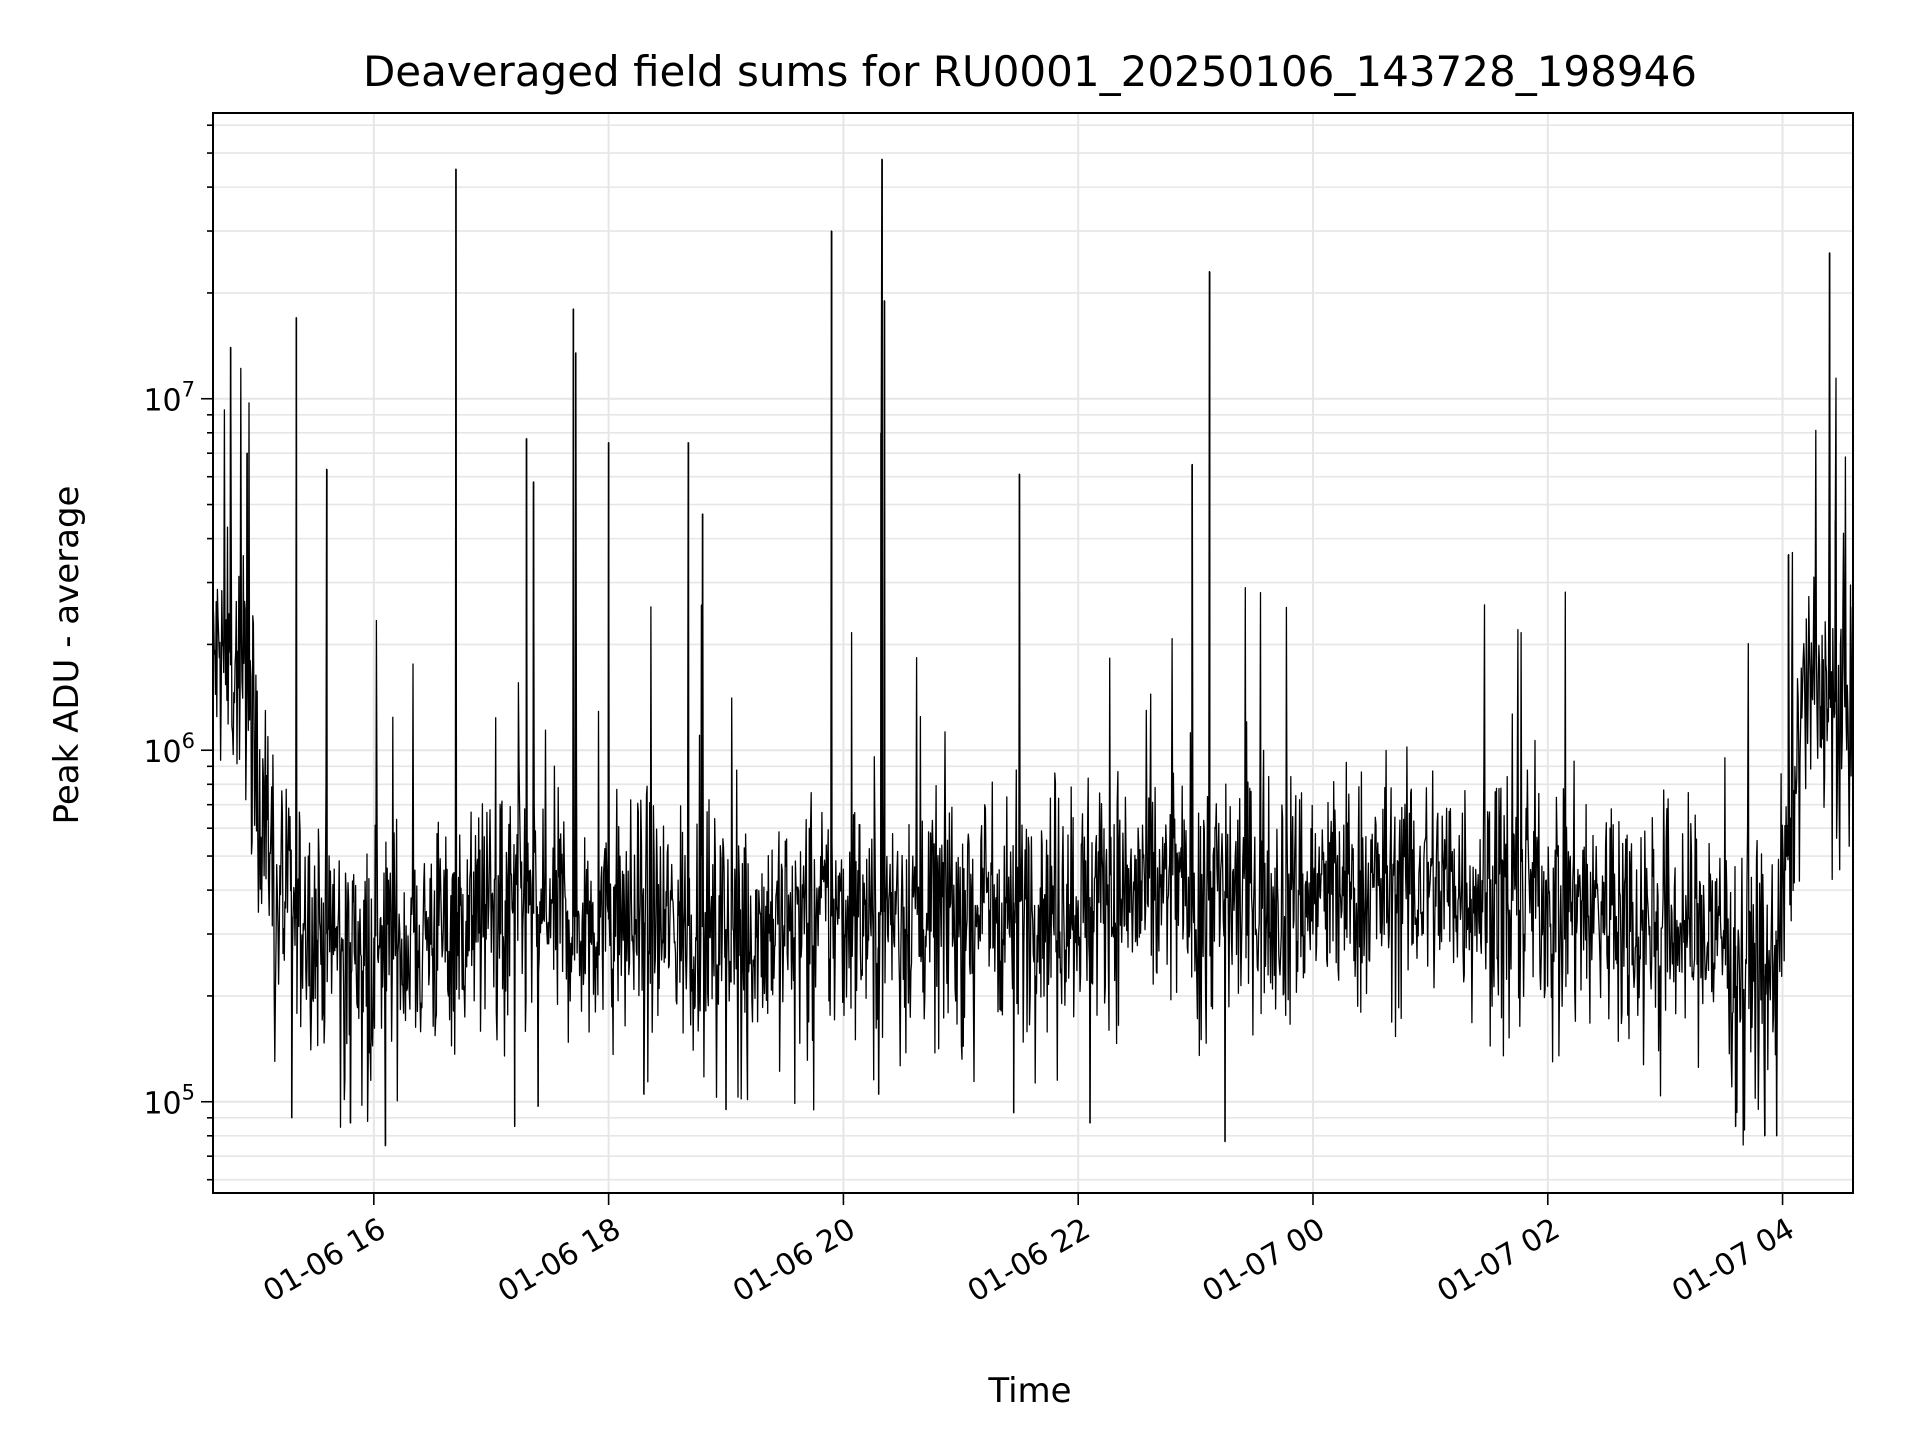  I want to click on y-axis: 10⁵ 10⁶ 10⁷, so click(178, 652).